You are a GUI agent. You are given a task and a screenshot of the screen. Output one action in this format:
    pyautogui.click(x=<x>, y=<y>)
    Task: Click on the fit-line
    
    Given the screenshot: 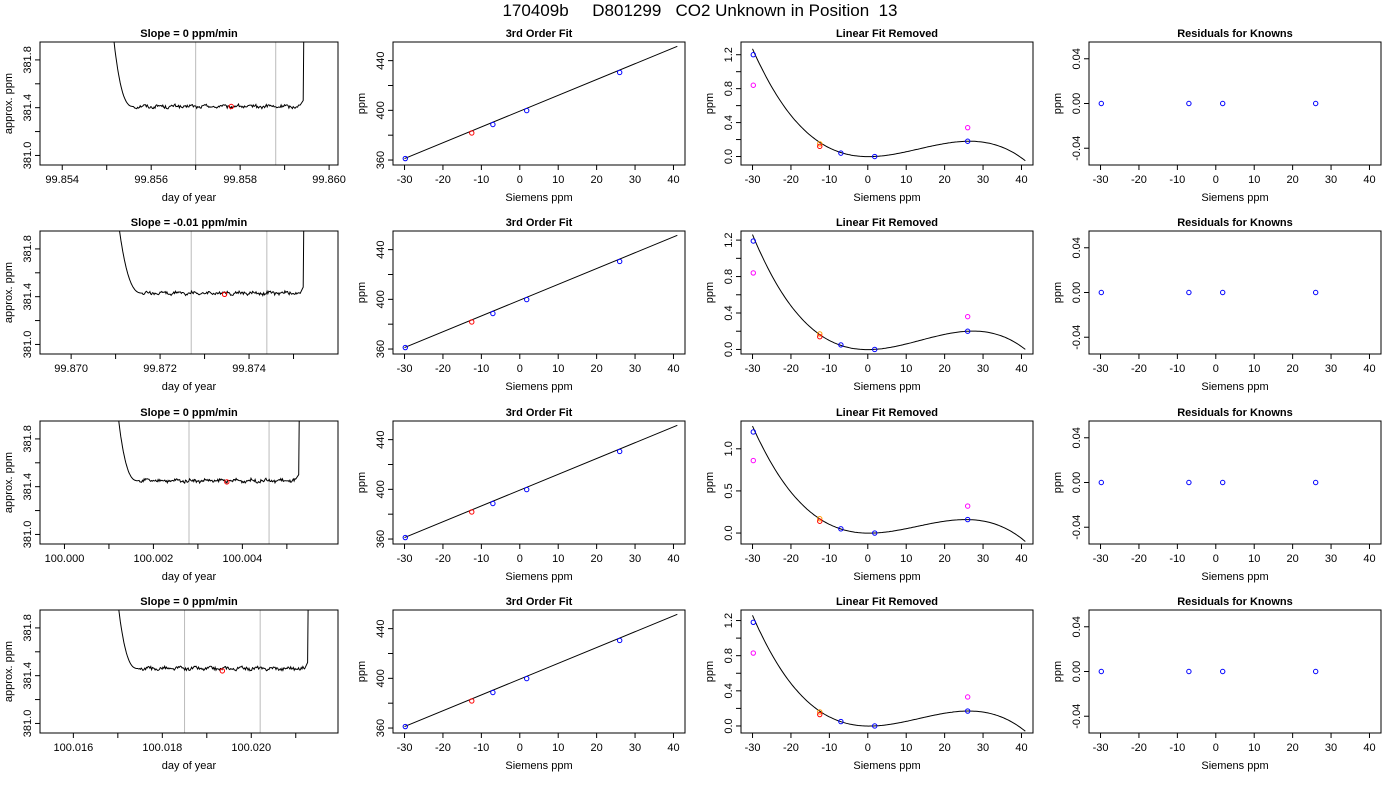 What is the action you would take?
    pyautogui.click(x=541, y=481)
    